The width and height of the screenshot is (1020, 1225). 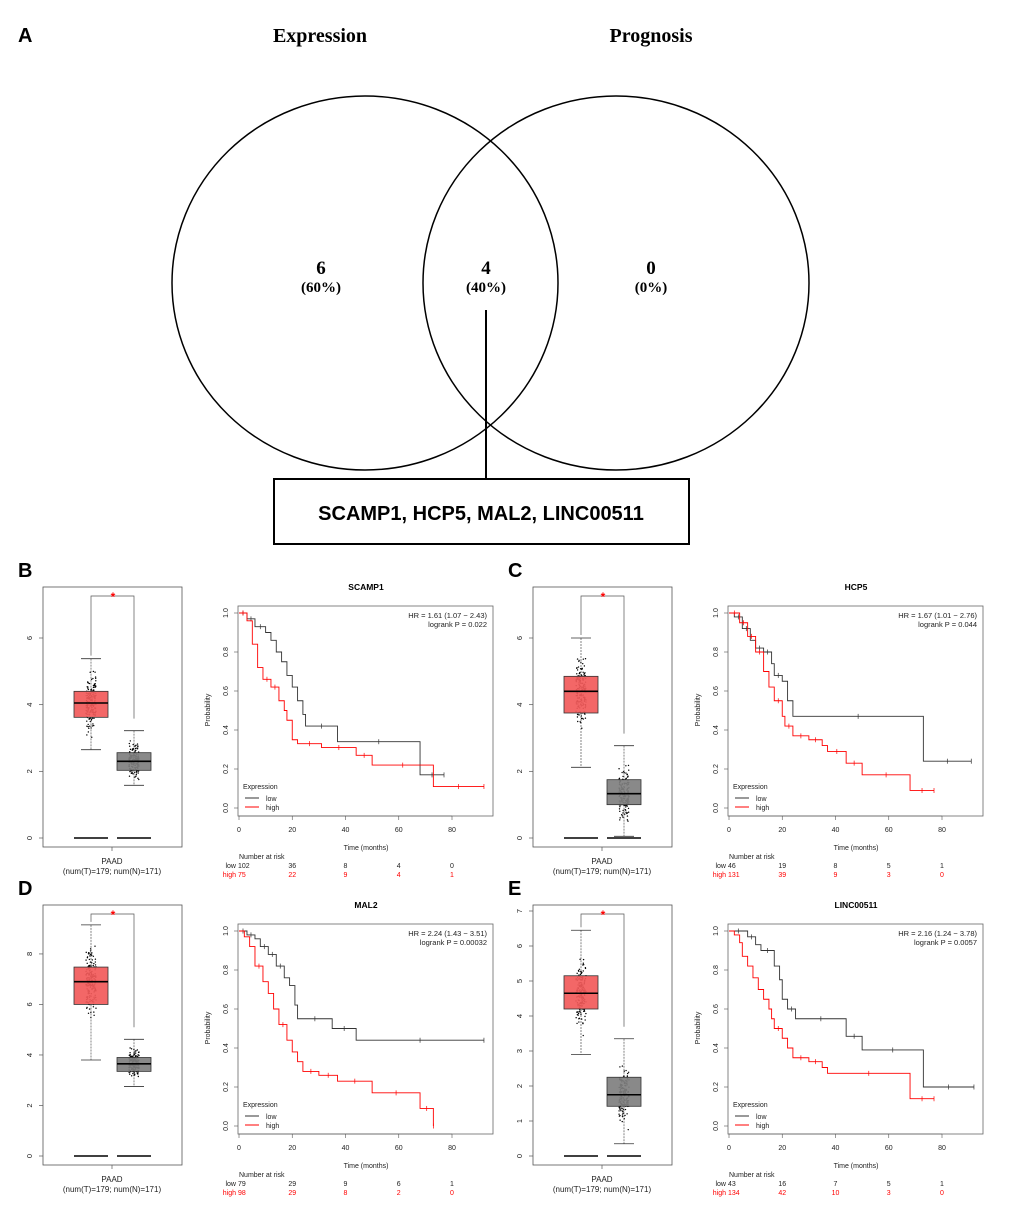 What do you see at coordinates (716, 1009) in the screenshot?
I see `km-y-tick-label: 0.6` at bounding box center [716, 1009].